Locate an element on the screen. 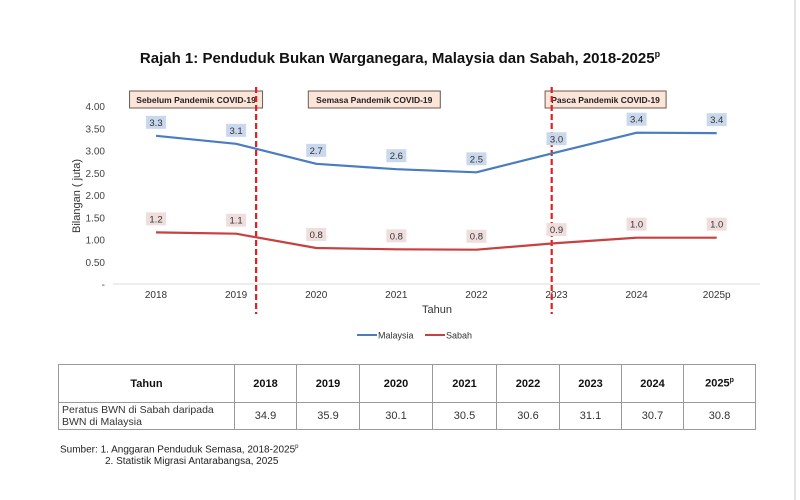 The width and height of the screenshot is (800, 500). data-label: 2.7 is located at coordinates (316, 150).